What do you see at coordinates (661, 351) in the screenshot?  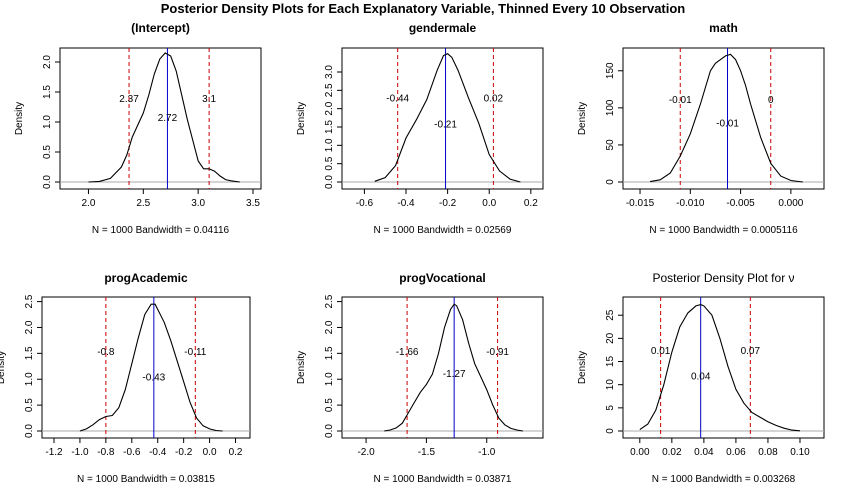 I see `panel-6-lower-label: 0.01` at bounding box center [661, 351].